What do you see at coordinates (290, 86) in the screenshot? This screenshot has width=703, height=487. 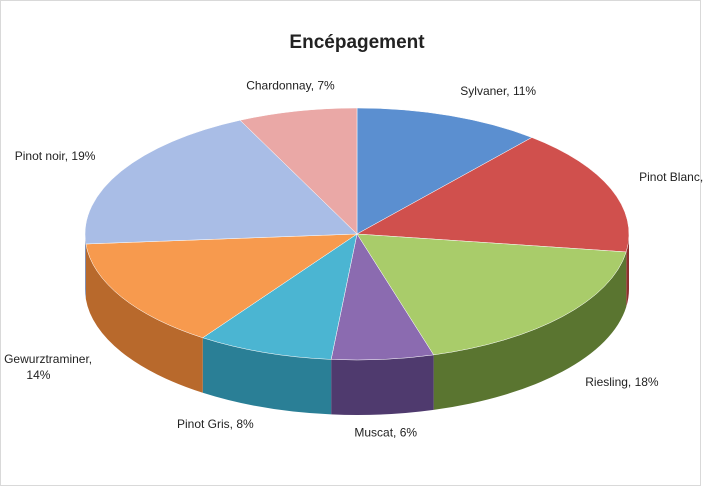 I see `data-label: Chardonnay, 7%` at bounding box center [290, 86].